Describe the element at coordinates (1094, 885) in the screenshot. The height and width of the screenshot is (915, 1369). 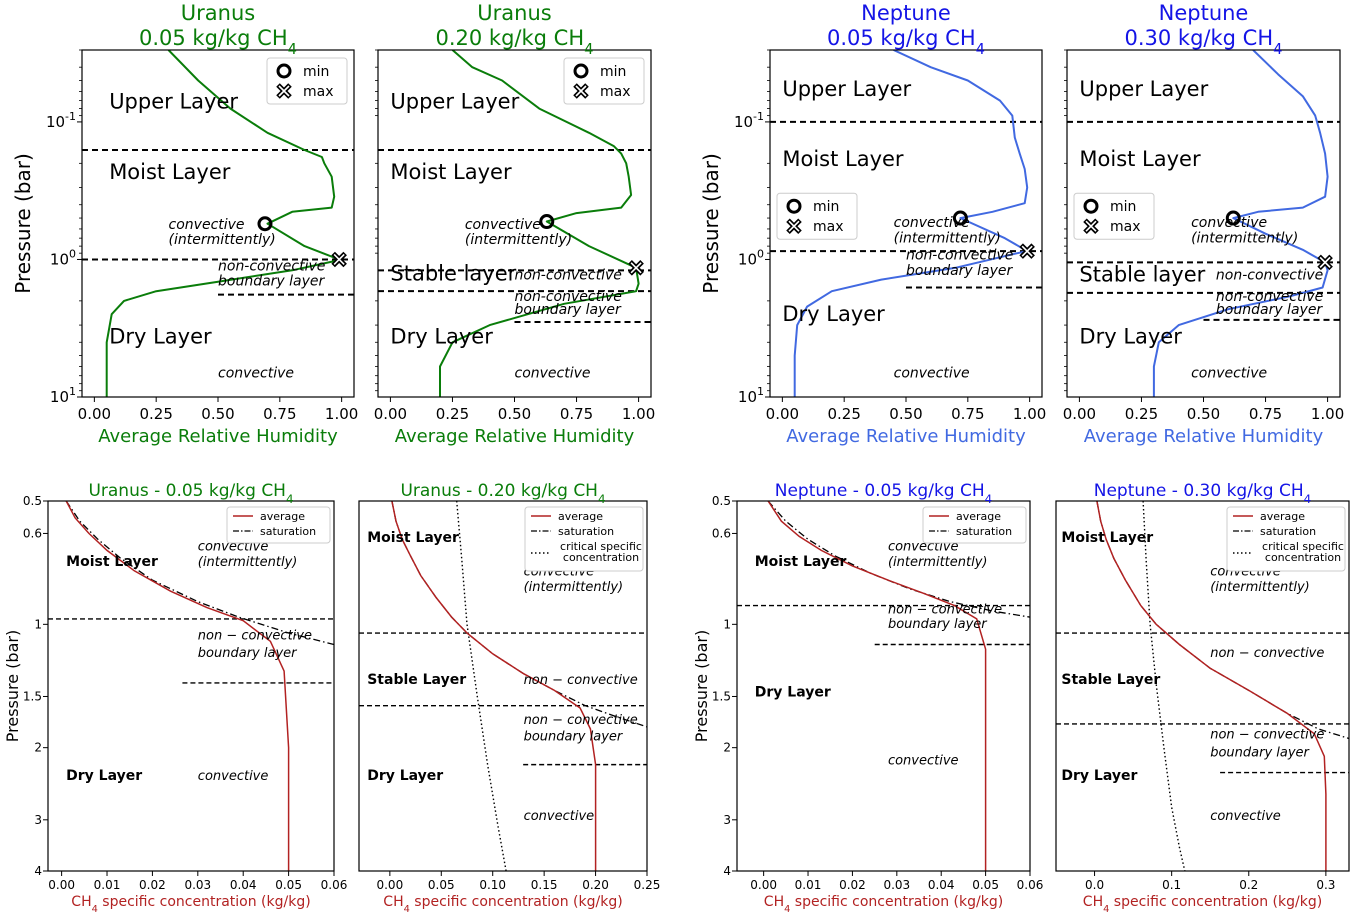
I see `x-tick-label: 0.0` at that location.